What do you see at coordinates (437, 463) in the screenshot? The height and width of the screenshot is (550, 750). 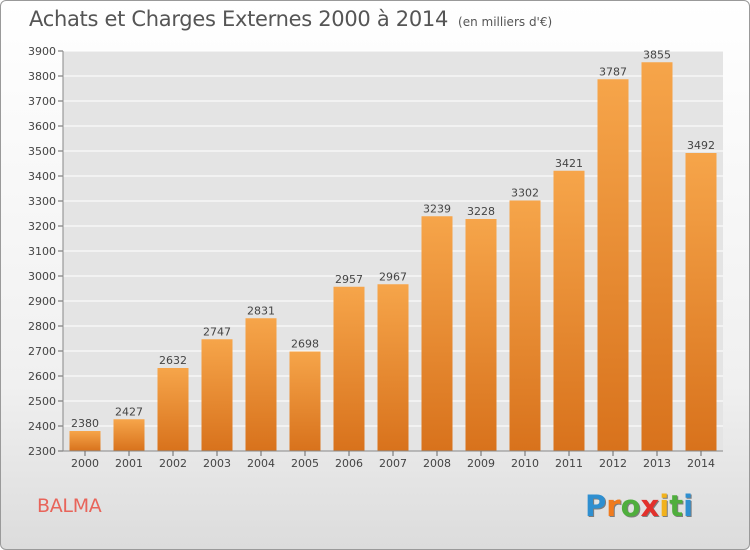 I see `x-tick-label: 2008` at bounding box center [437, 463].